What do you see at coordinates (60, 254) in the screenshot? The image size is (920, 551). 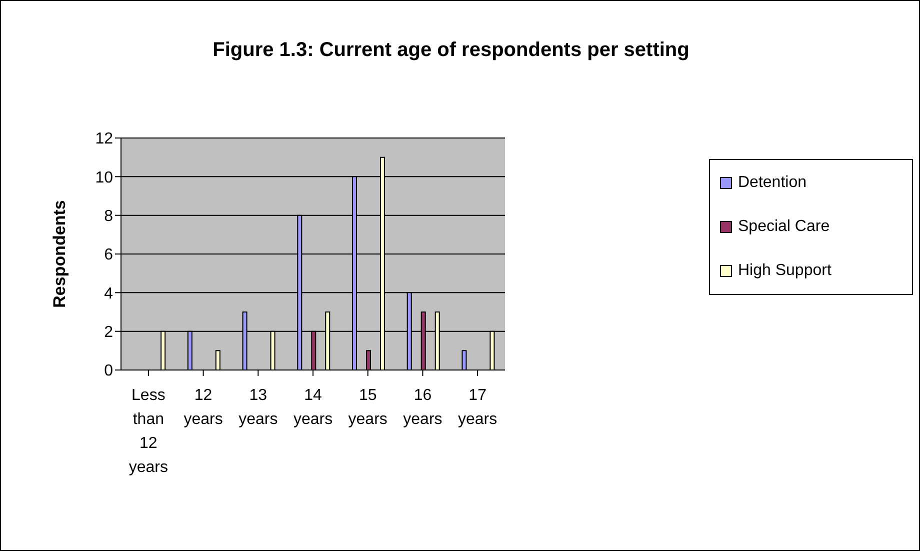 I see `y-axis-title: Respondents` at bounding box center [60, 254].